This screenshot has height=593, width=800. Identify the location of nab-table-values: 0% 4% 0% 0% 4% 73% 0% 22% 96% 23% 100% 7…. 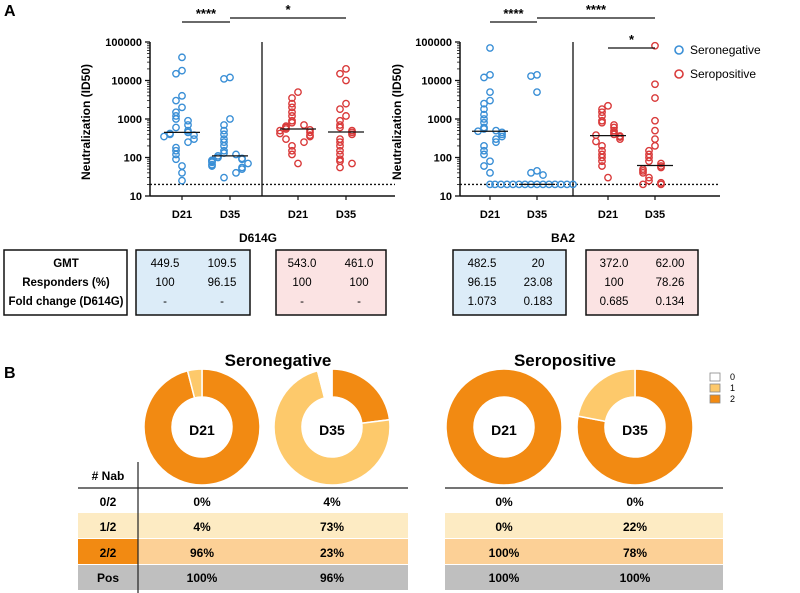
(419, 540).